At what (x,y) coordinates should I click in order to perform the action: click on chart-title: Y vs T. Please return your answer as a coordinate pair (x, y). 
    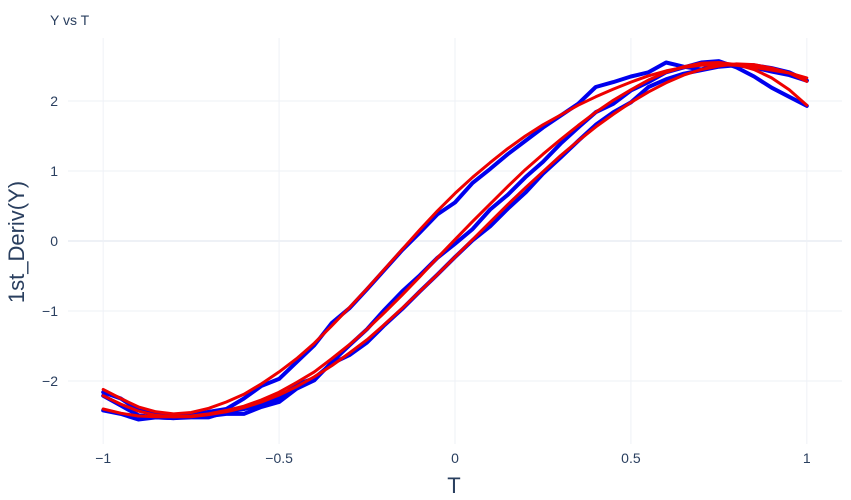
    Looking at the image, I should click on (70, 20).